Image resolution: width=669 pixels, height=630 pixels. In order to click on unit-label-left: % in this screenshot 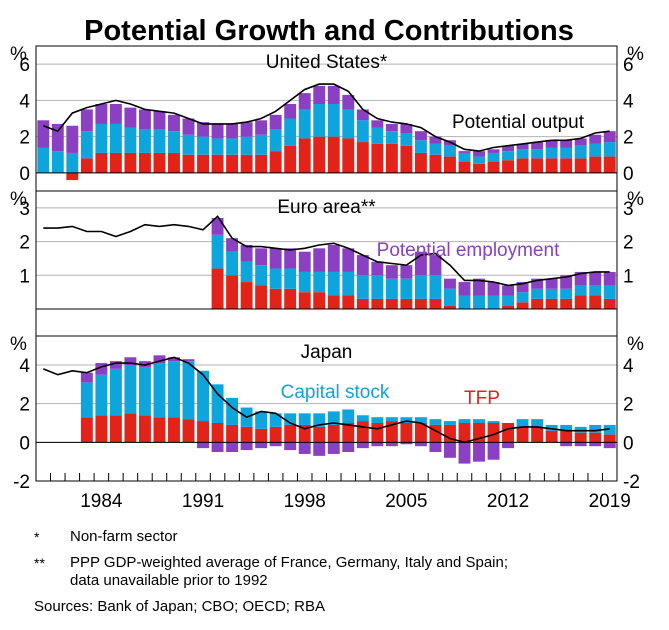, I will do `click(18, 54)`.